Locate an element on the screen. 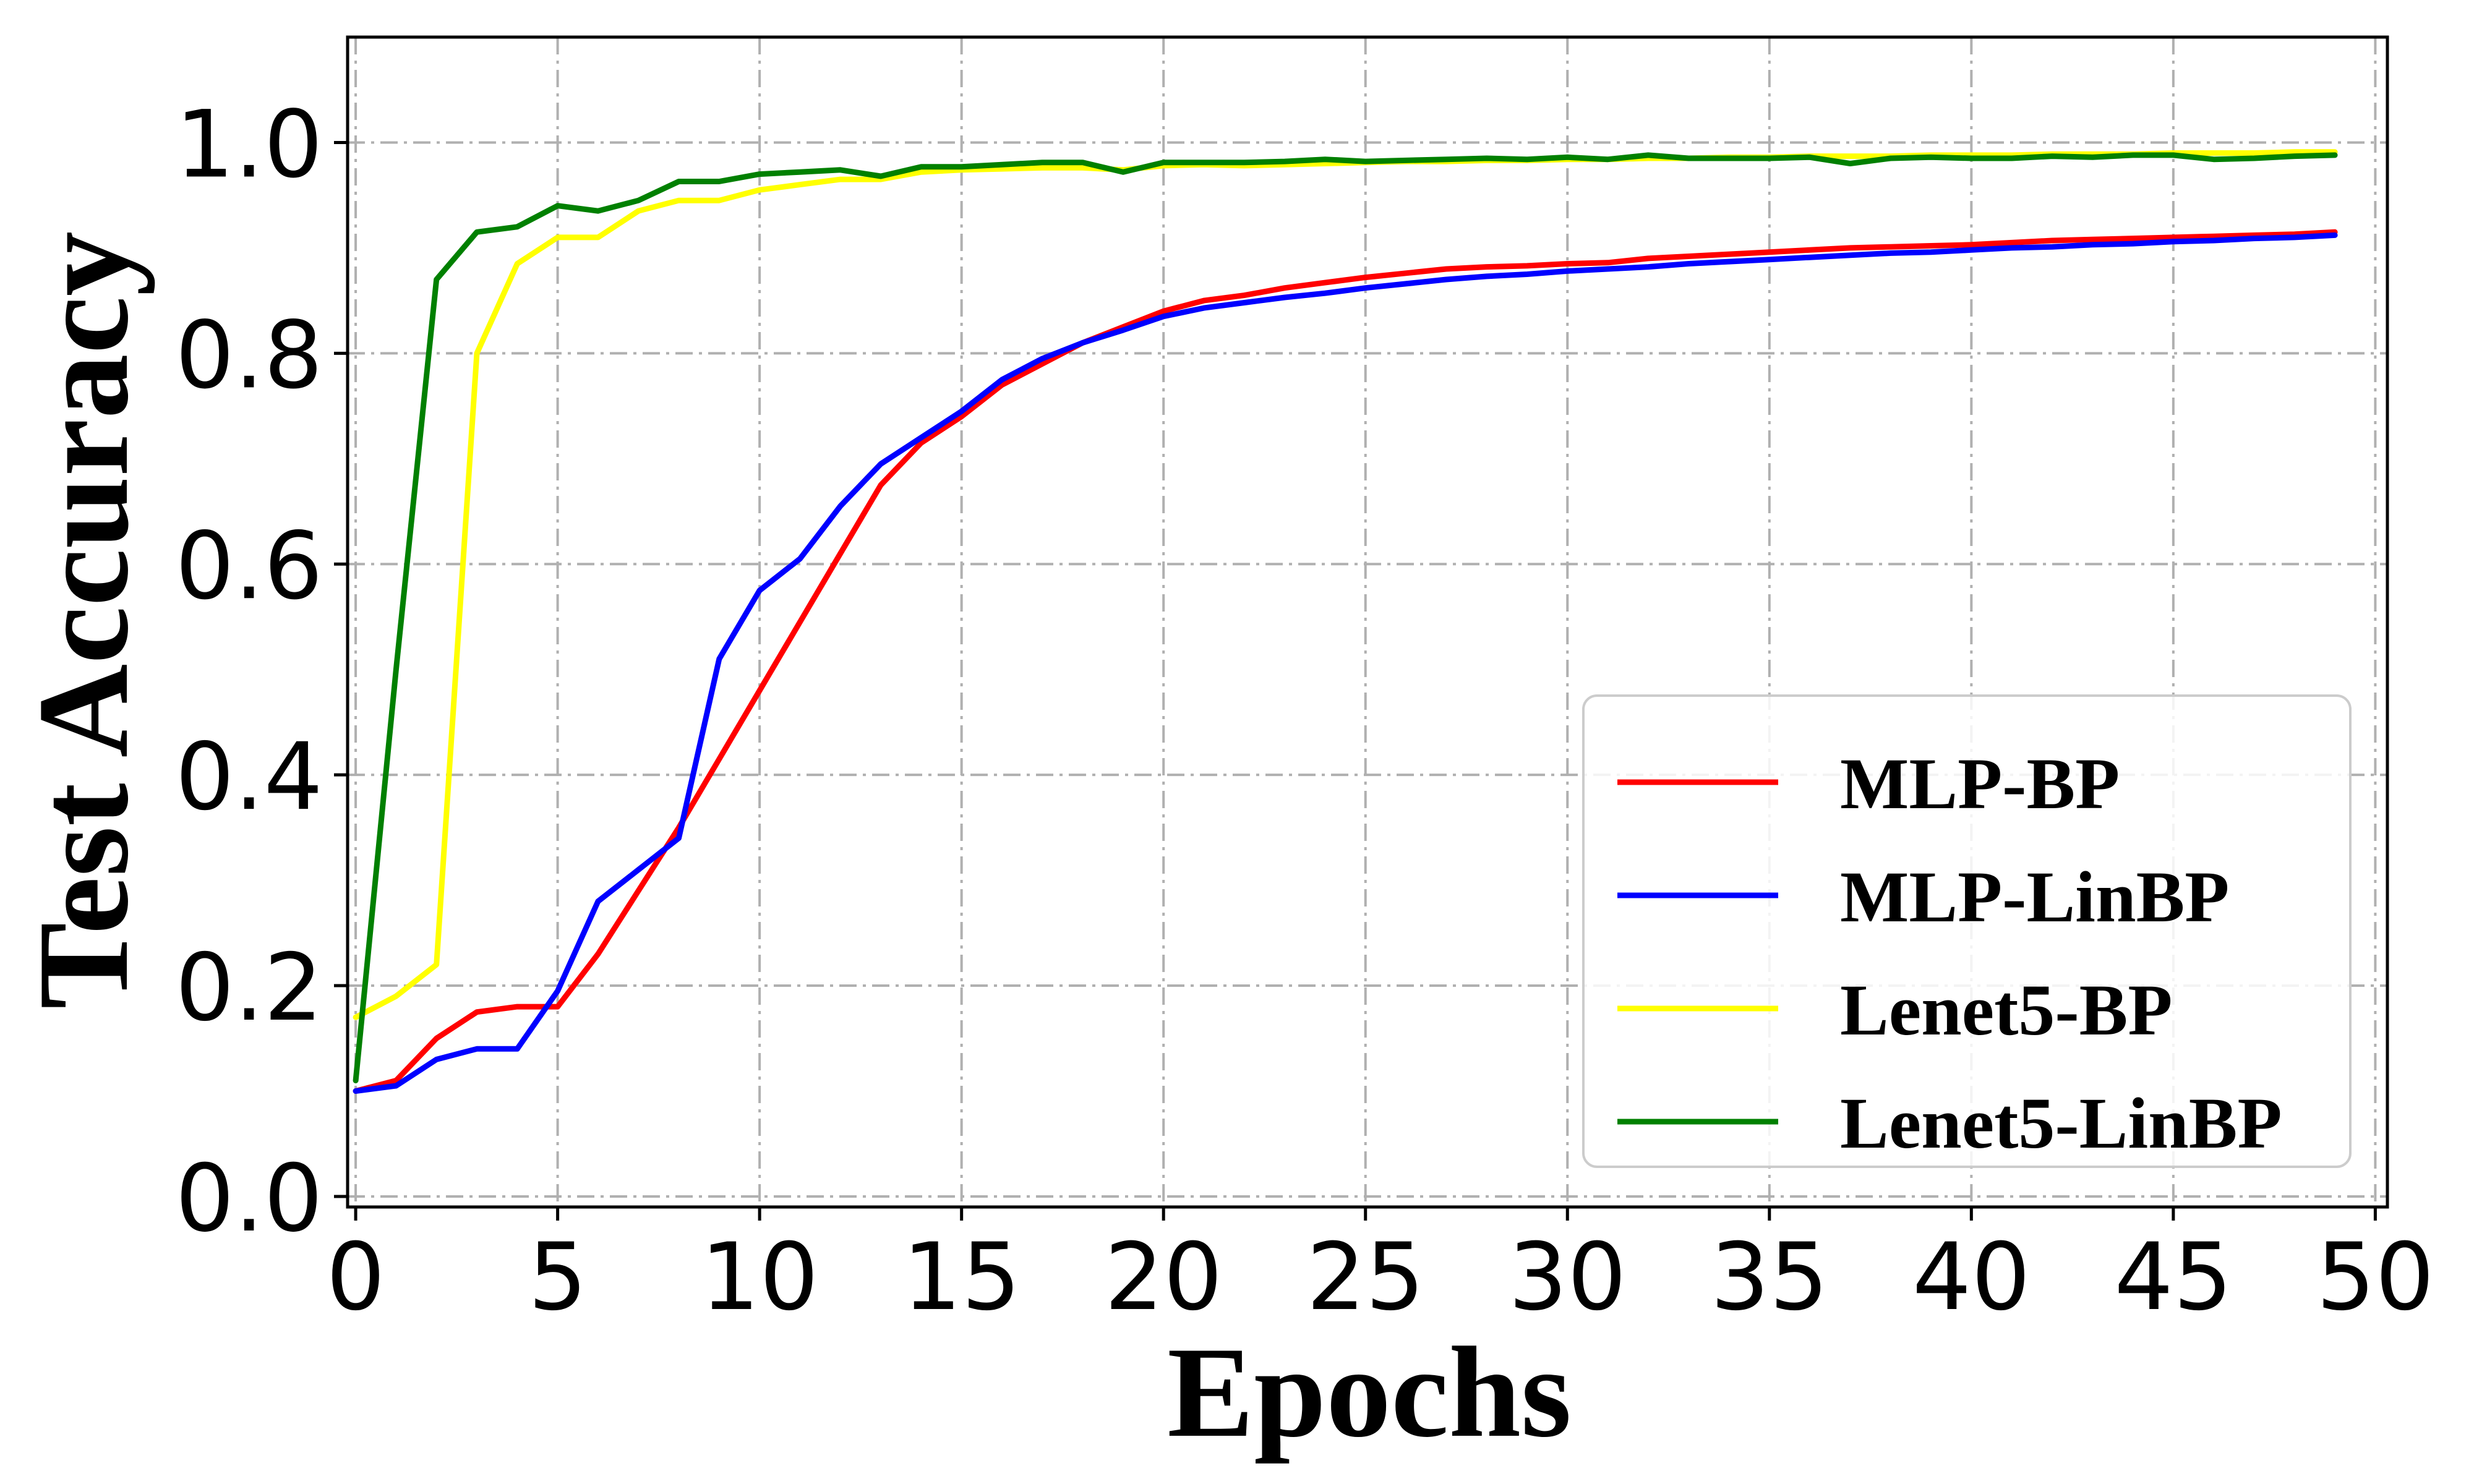 The height and width of the screenshot is (1484, 2474). legend-label-mlp-bp: MLP-BP is located at coordinates (1980, 783).